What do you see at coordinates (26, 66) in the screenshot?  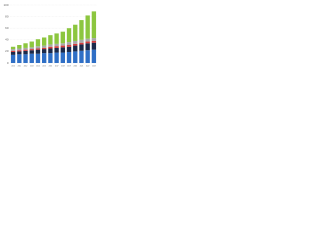 I see `x-tick-label: 2012` at bounding box center [26, 66].